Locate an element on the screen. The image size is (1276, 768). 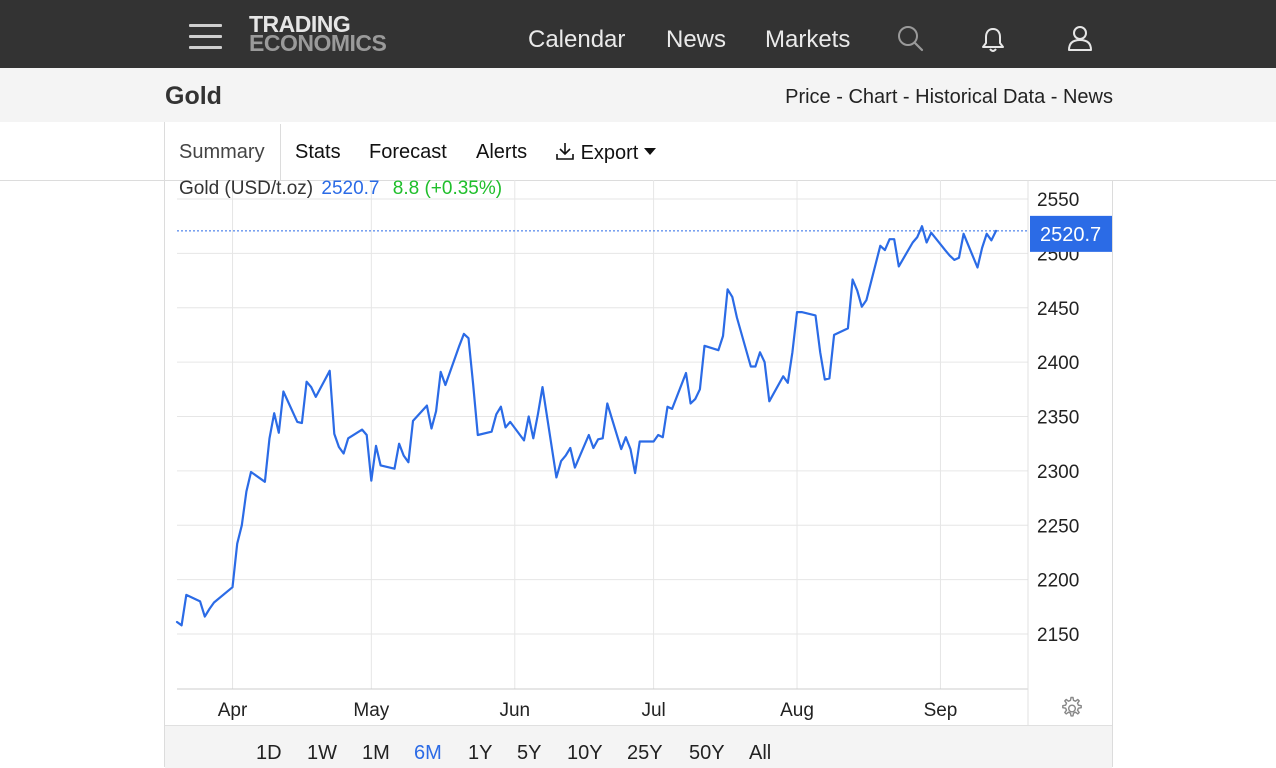
range-5y: 5Y is located at coordinates (529, 753).